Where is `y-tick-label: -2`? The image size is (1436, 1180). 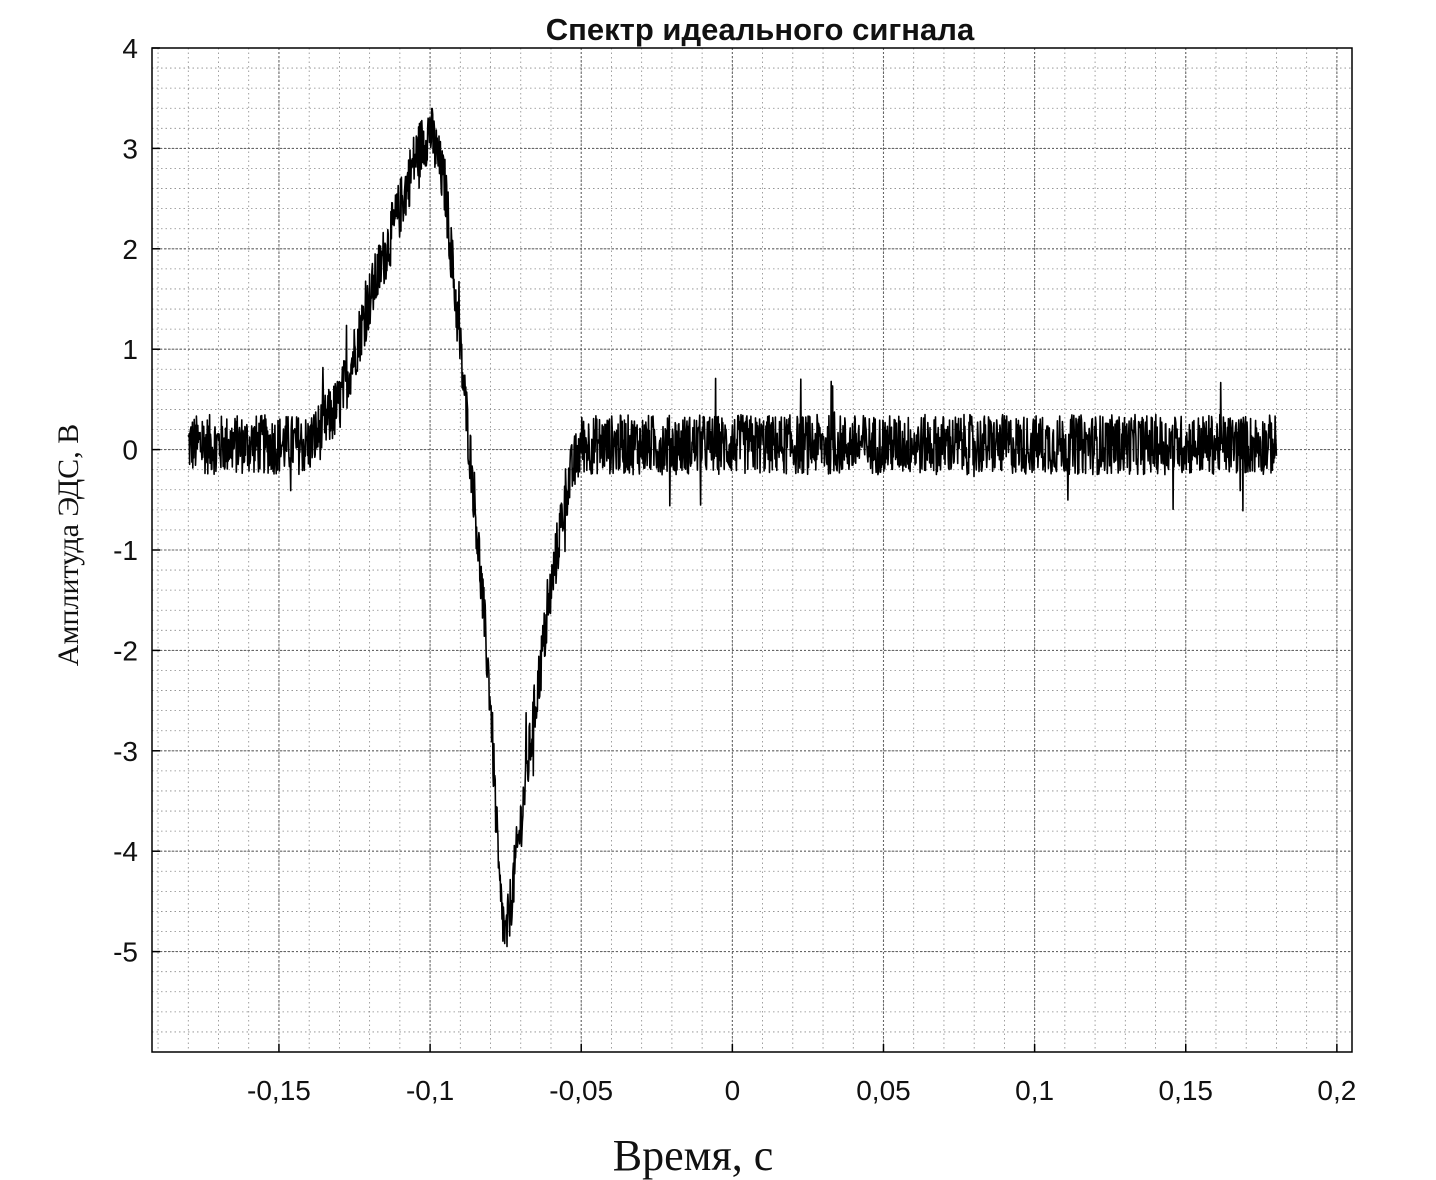 y-tick-label: -2 is located at coordinates (125, 650).